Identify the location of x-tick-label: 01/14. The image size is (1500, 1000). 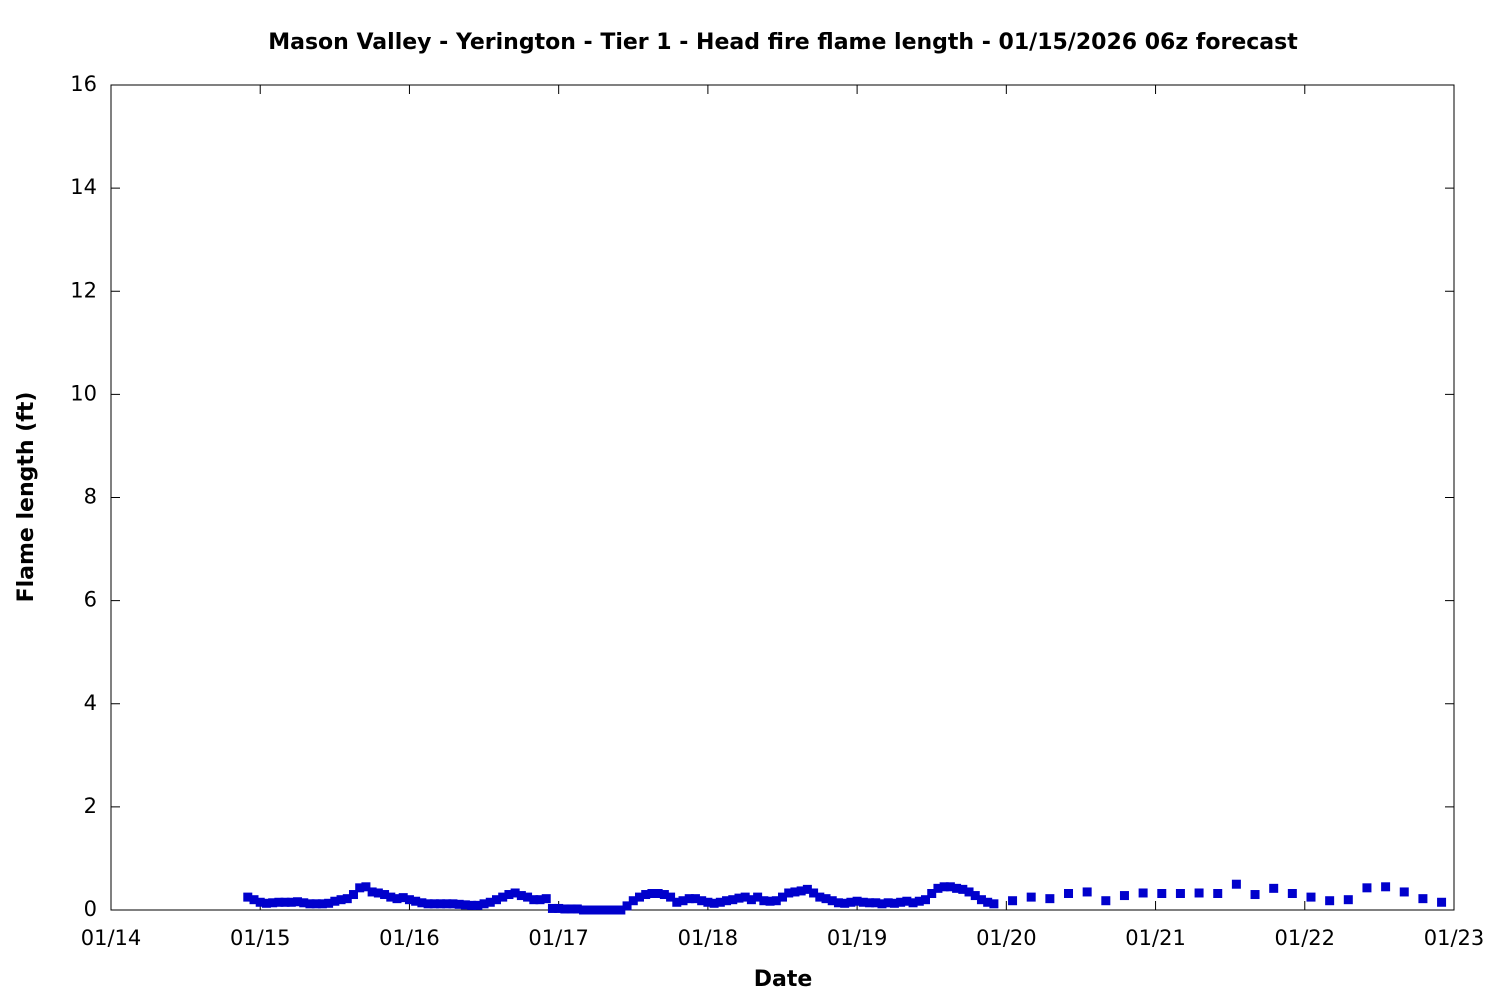
(111, 938).